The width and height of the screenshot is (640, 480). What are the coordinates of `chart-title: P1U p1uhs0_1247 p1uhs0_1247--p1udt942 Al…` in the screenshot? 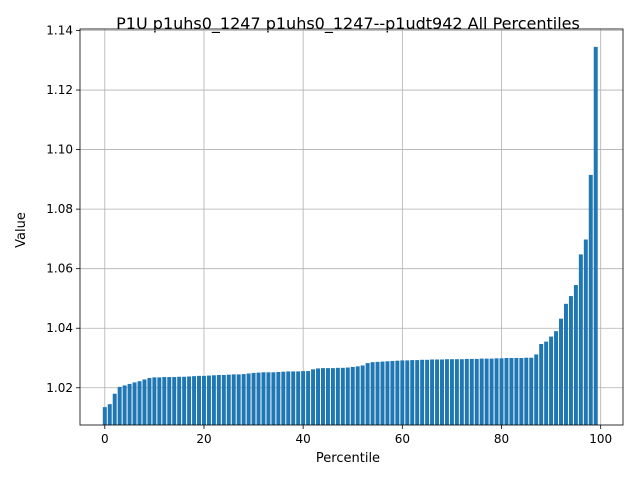 It's located at (348, 24).